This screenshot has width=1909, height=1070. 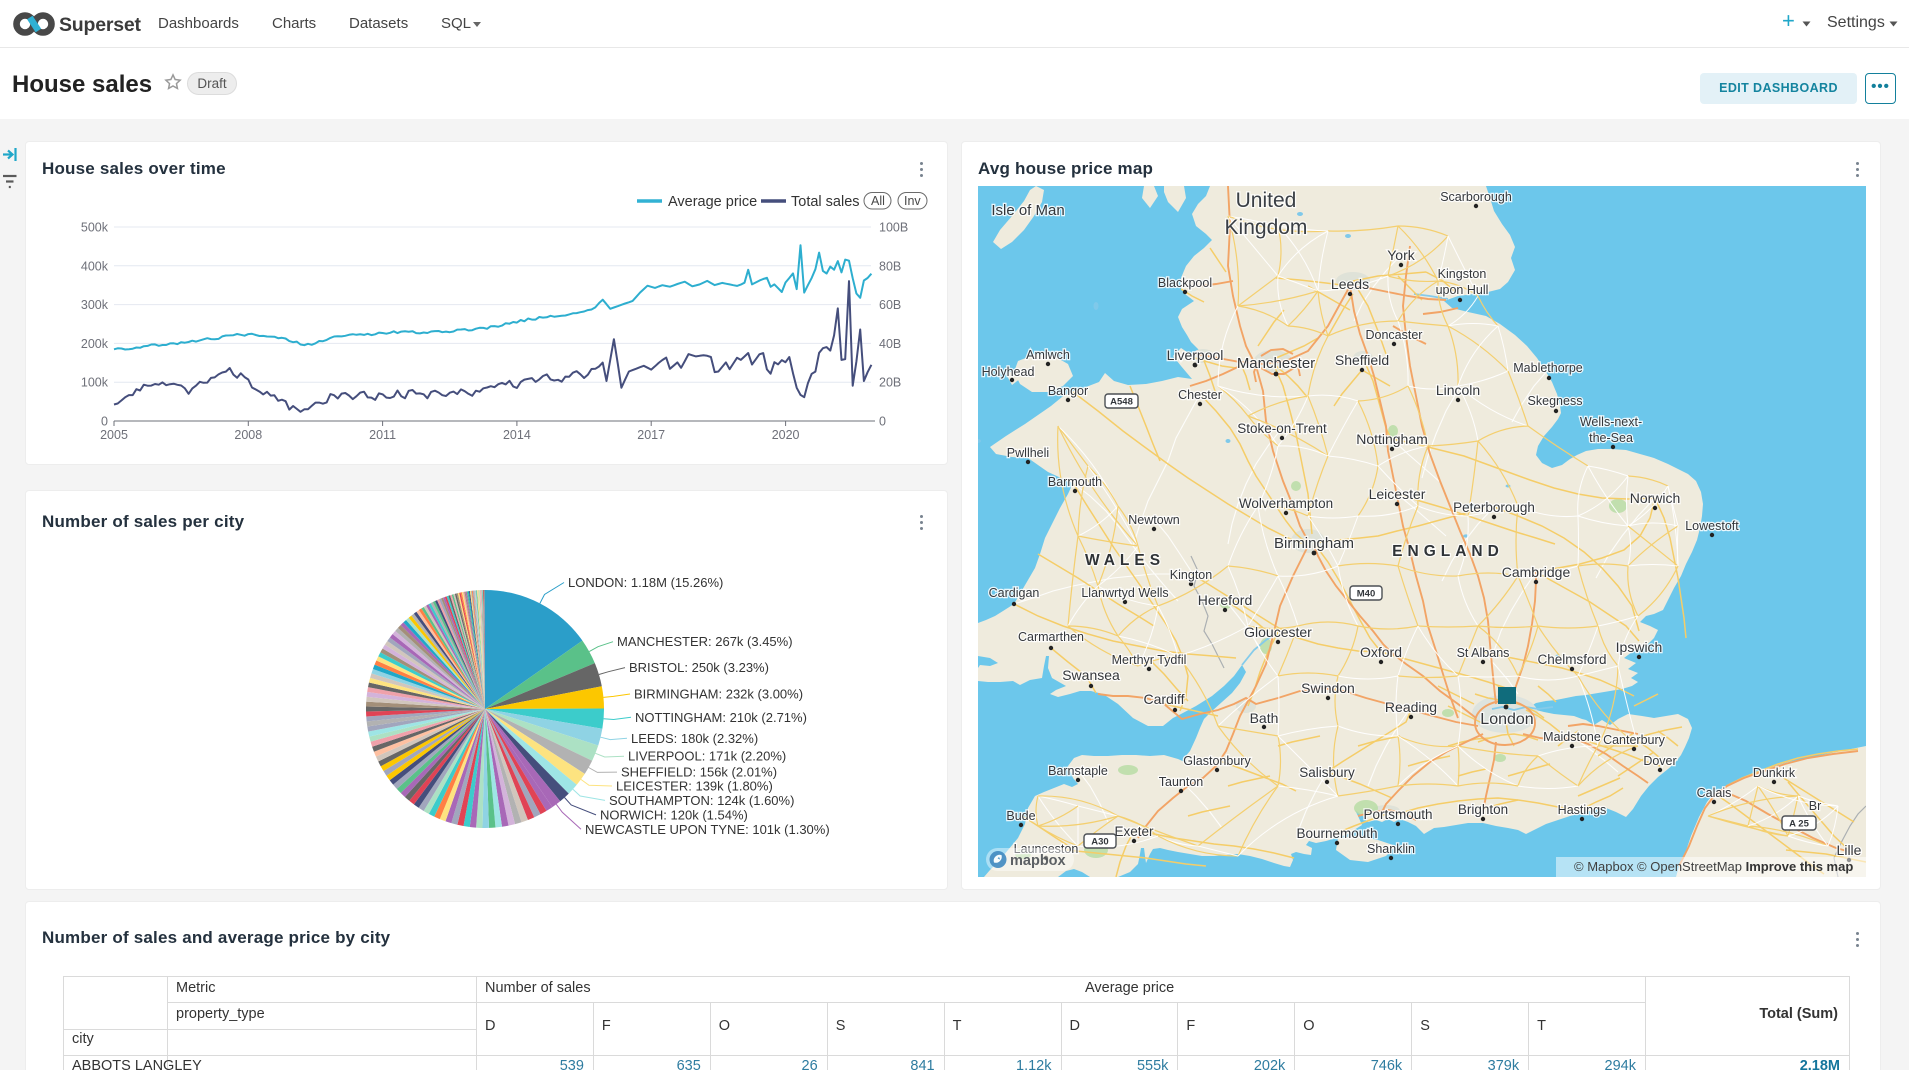 I want to click on svg-text: SOUTHAMPTON: 124k (1.60%), so click(x=701, y=800).